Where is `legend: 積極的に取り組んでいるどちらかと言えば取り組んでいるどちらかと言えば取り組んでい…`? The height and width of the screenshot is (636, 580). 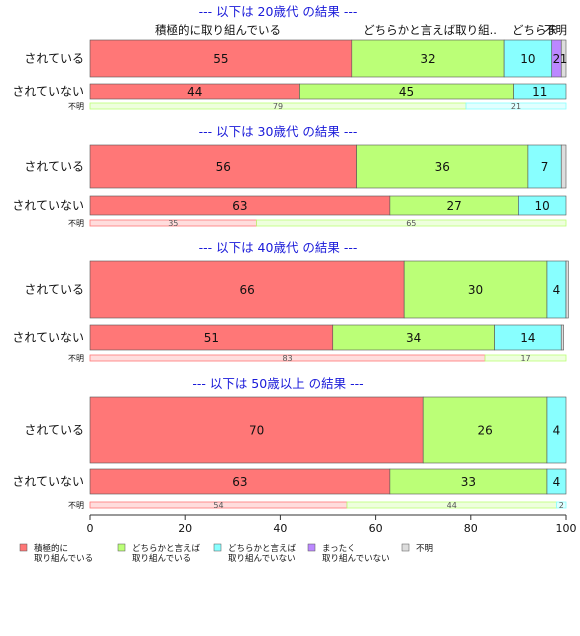 legend: 積極的に取り組んでいるどちらかと言えば取り組んでいるどちらかと言えば取り組んでい… is located at coordinates (226, 553).